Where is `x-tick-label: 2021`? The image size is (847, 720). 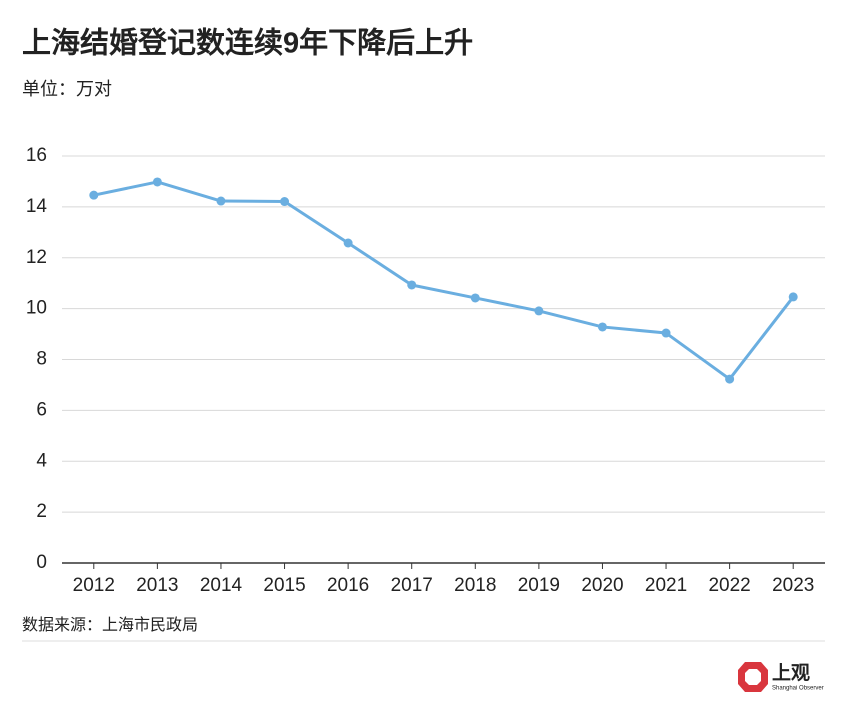
x-tick-label: 2021 is located at coordinates (666, 585).